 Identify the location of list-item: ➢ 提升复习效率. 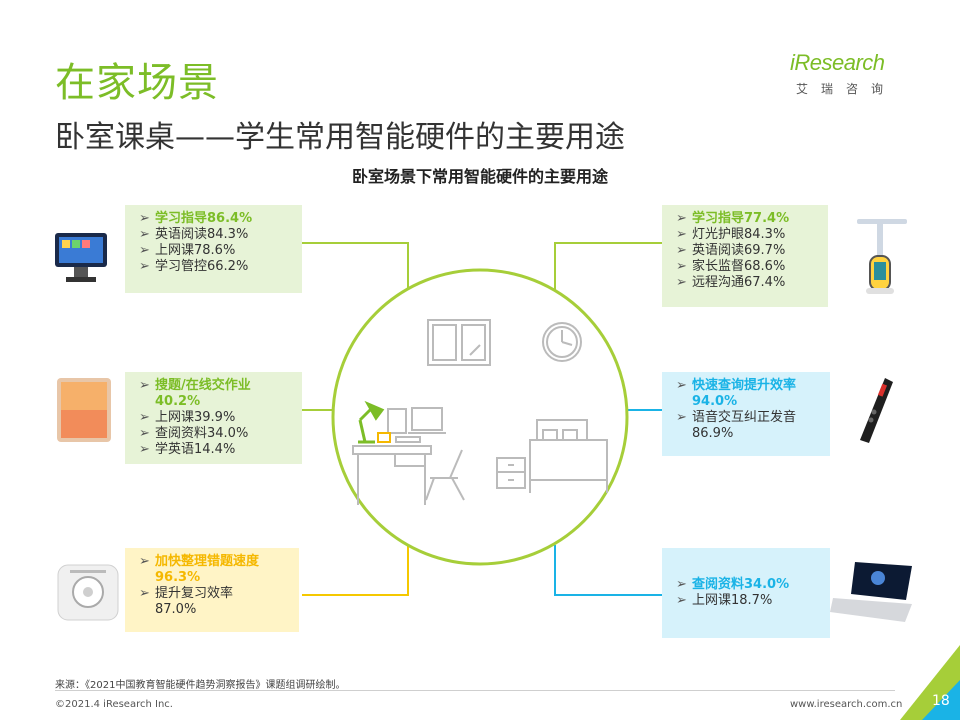
(186, 593).